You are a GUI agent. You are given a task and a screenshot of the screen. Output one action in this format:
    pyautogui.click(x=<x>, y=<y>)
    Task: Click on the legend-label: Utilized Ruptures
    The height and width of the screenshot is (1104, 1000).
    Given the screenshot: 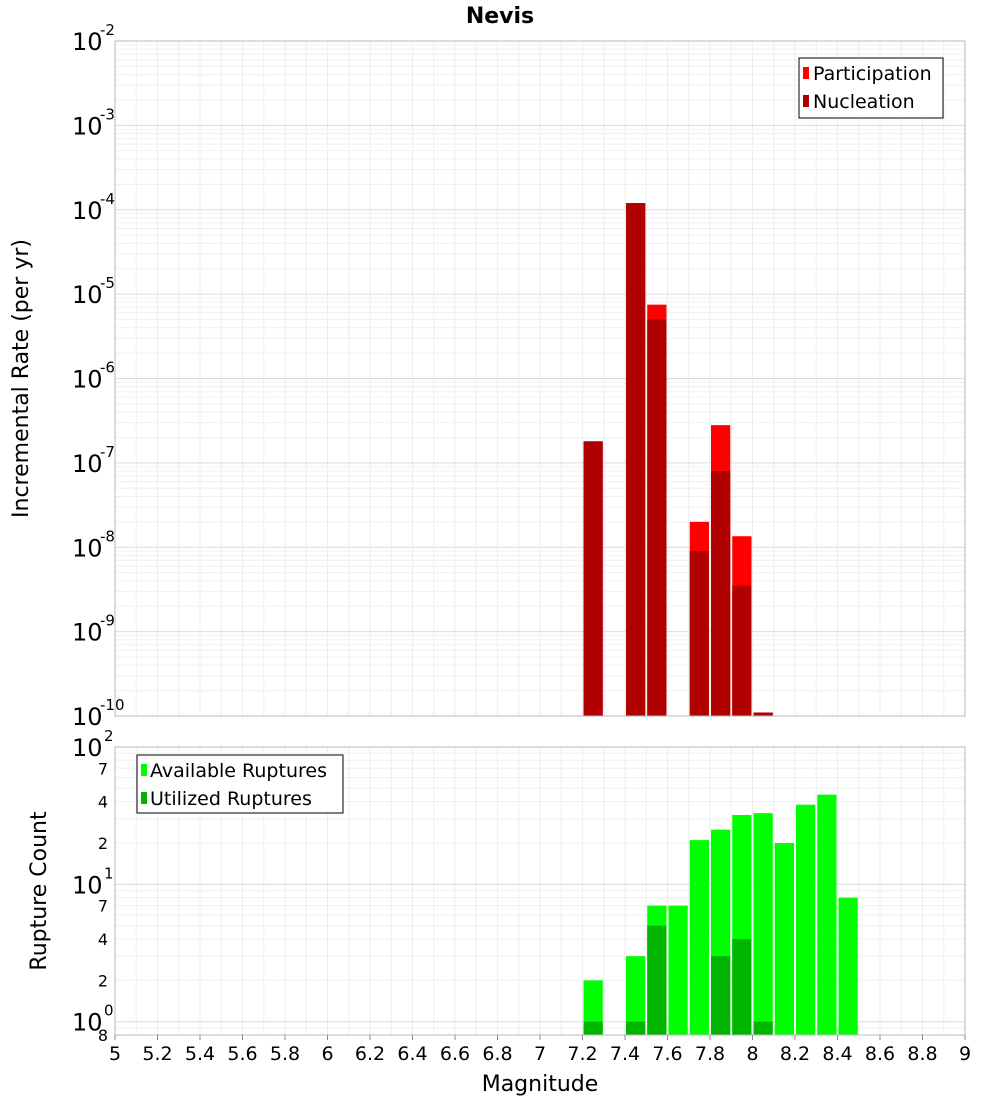 What is the action you would take?
    pyautogui.click(x=231, y=799)
    